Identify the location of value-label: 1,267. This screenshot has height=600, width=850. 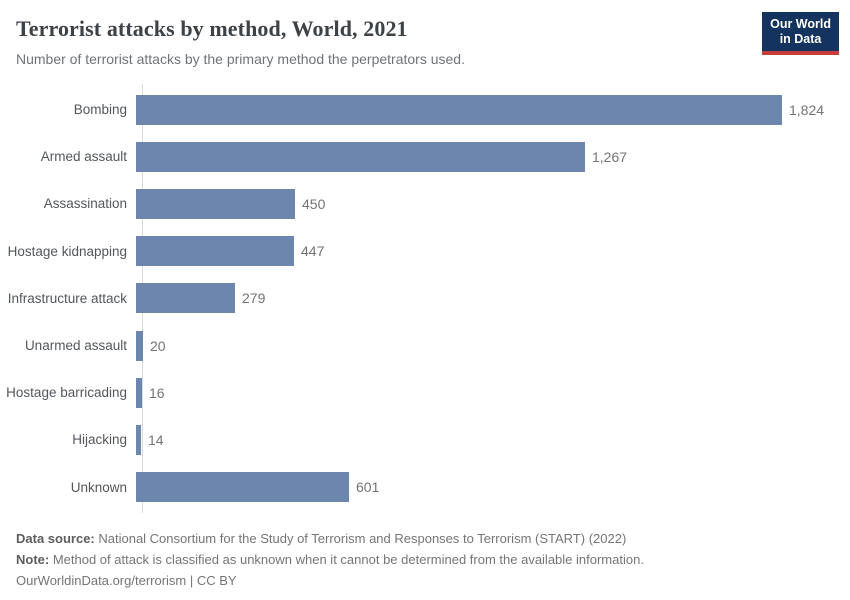
(610, 156).